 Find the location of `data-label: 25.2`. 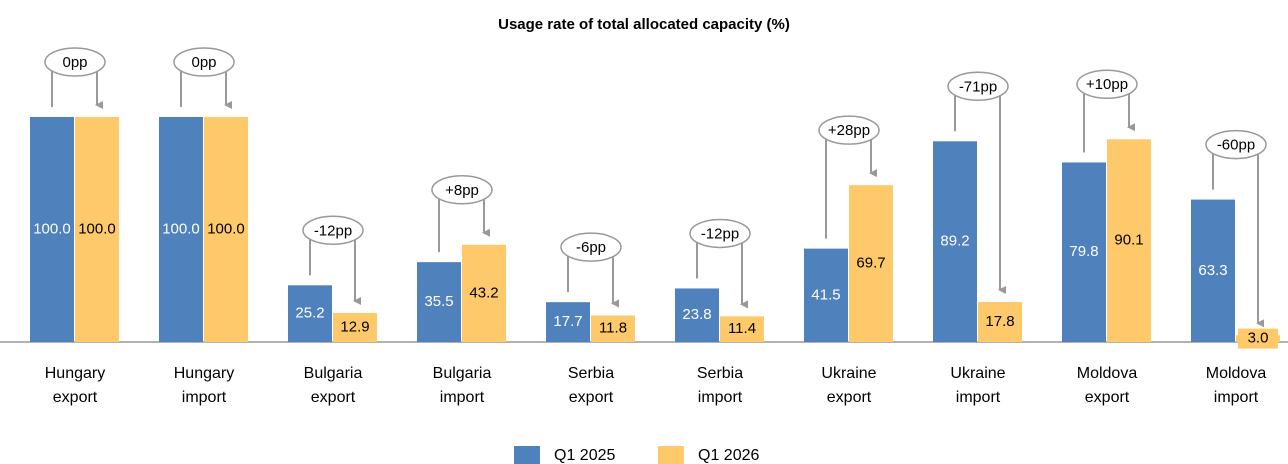

data-label: 25.2 is located at coordinates (309, 313).